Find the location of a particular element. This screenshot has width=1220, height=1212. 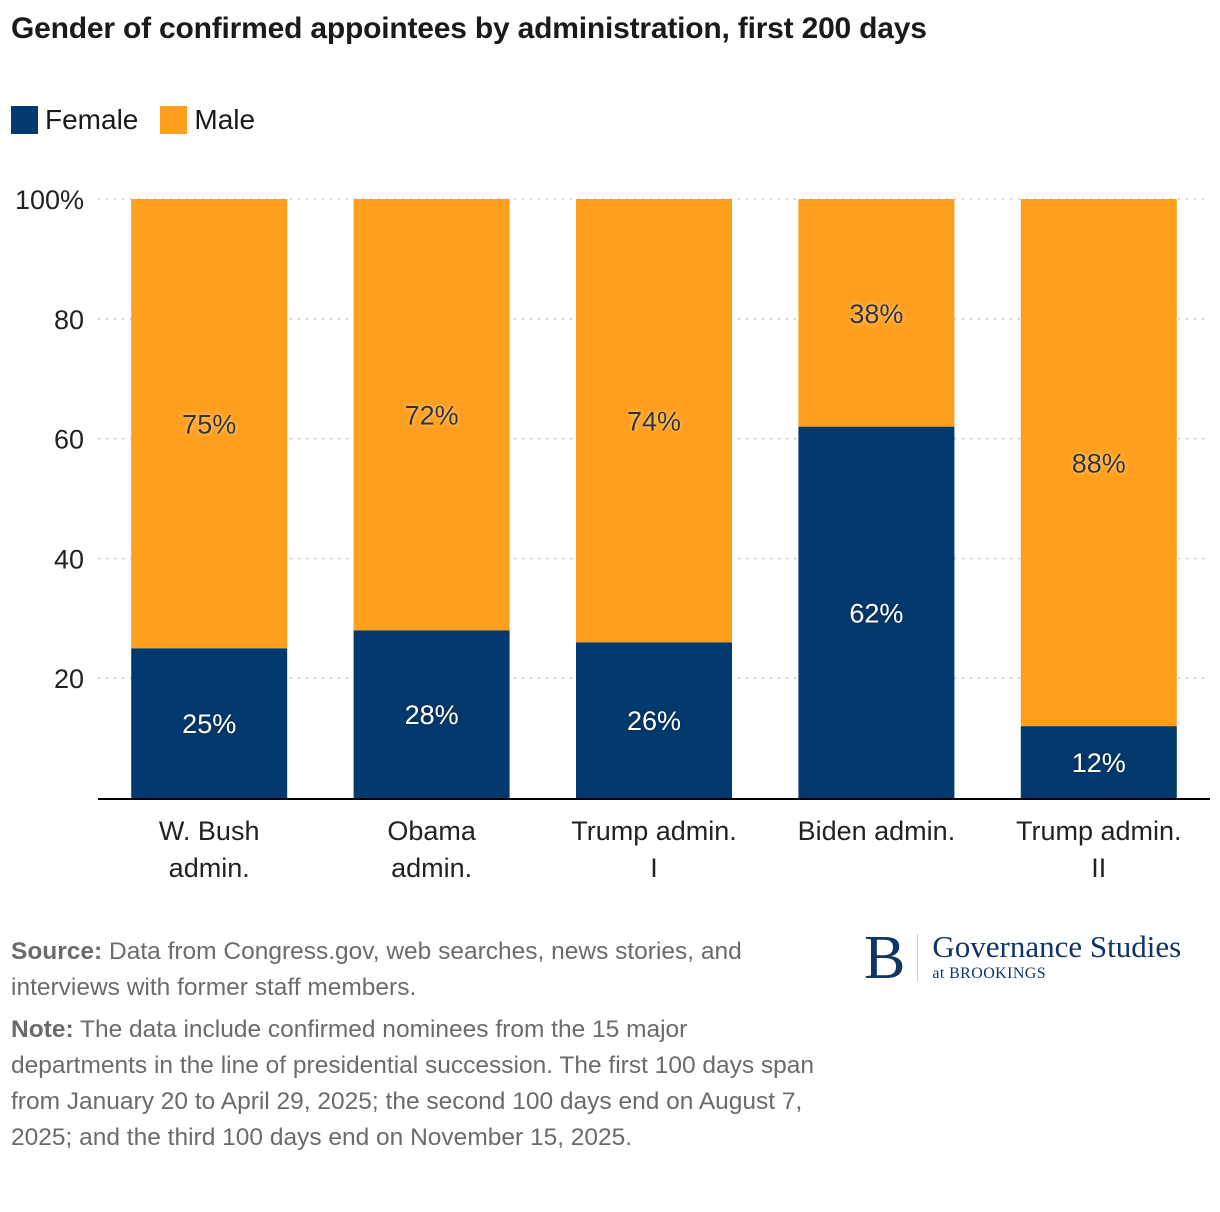

logo-letter: B is located at coordinates (885, 958).